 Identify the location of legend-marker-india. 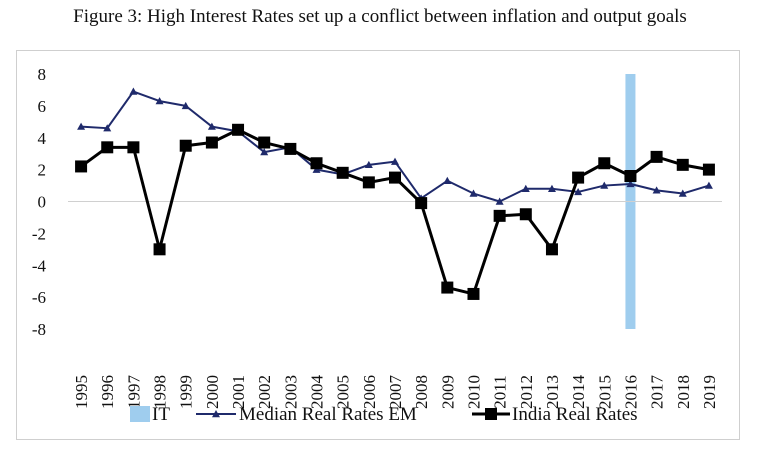
(491, 414).